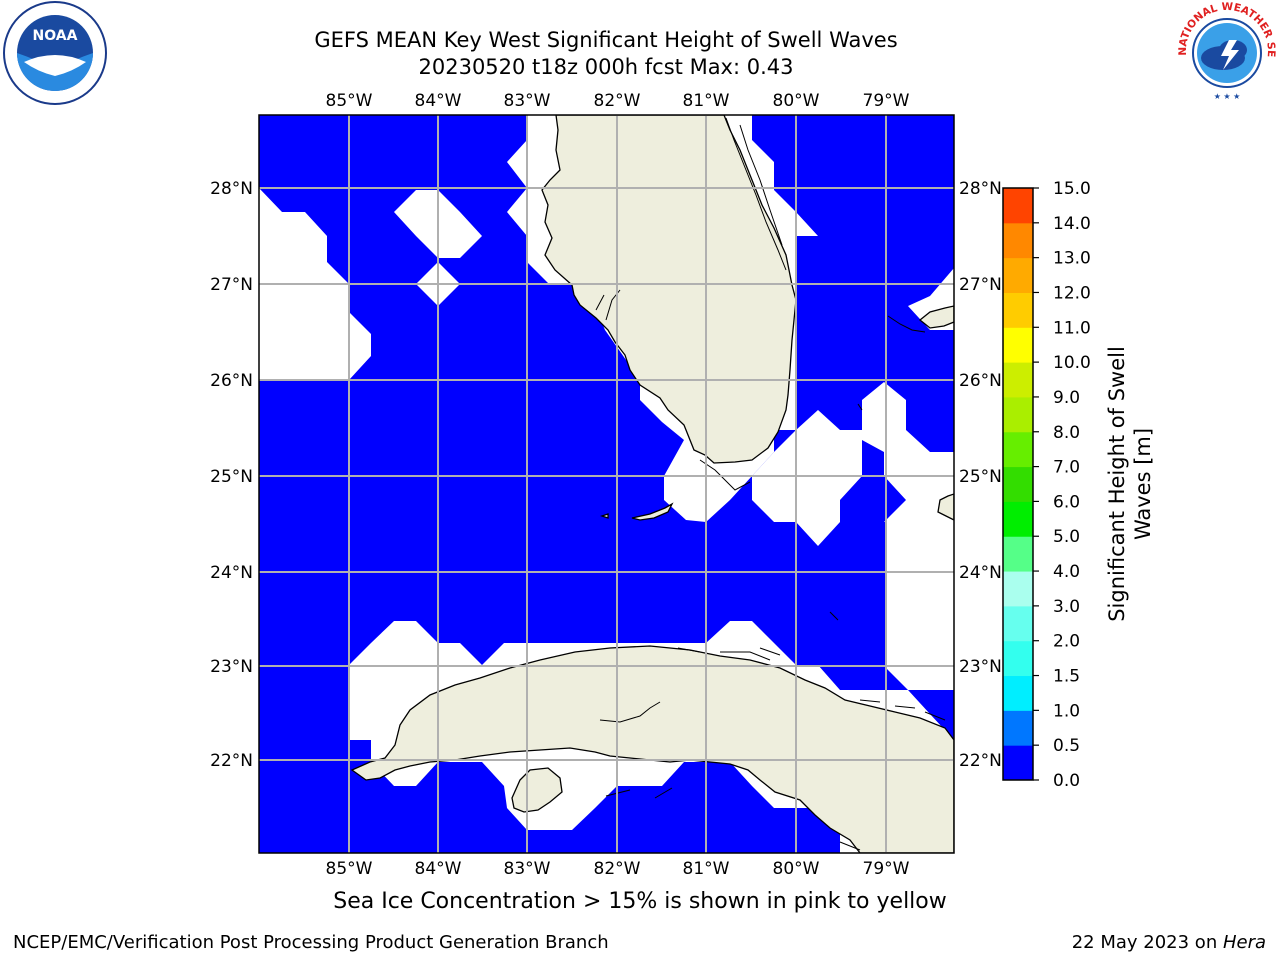  I want to click on lon-labels-top: 85°W 84°W 83°W 82°W 81°W 80°W 79°W, so click(618, 101).